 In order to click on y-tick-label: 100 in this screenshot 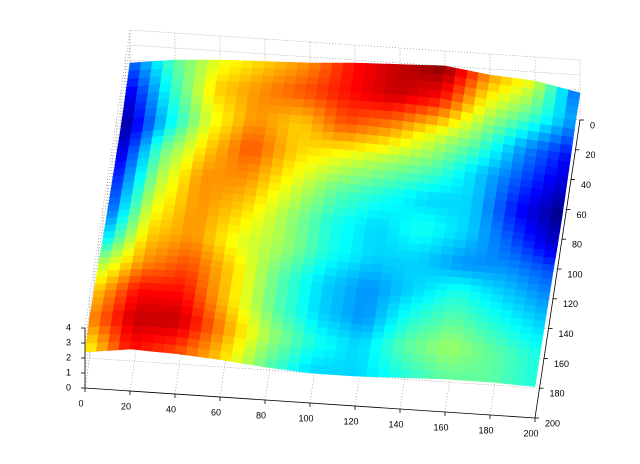, I will do `click(575, 274)`.